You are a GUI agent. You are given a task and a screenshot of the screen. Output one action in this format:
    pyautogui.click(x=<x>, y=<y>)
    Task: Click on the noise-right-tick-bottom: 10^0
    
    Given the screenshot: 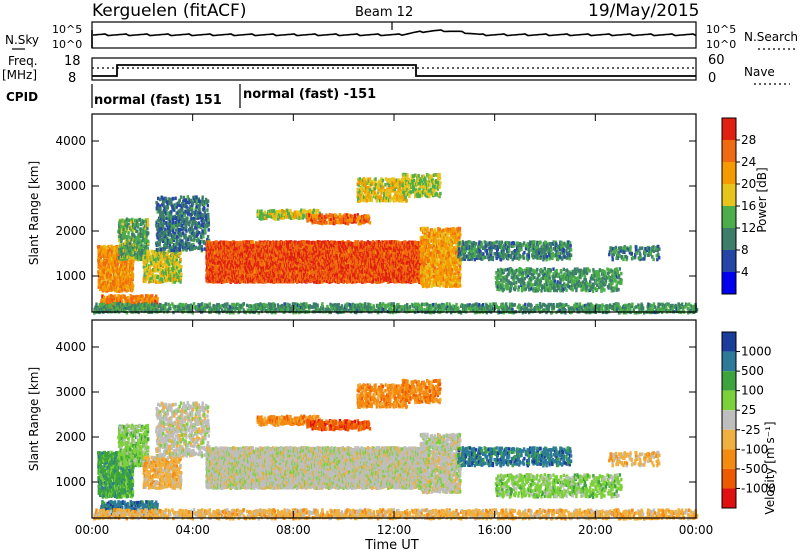 What is the action you would take?
    pyautogui.click(x=721, y=44)
    